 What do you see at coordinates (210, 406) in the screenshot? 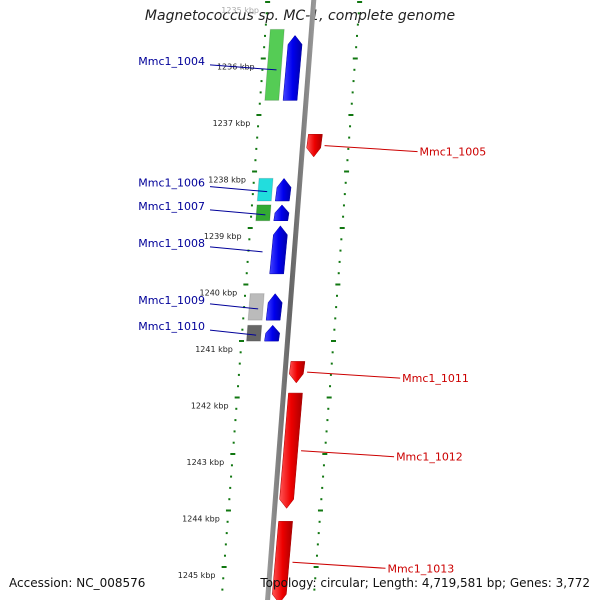
I see `scale-label: 1242 kbp` at bounding box center [210, 406].